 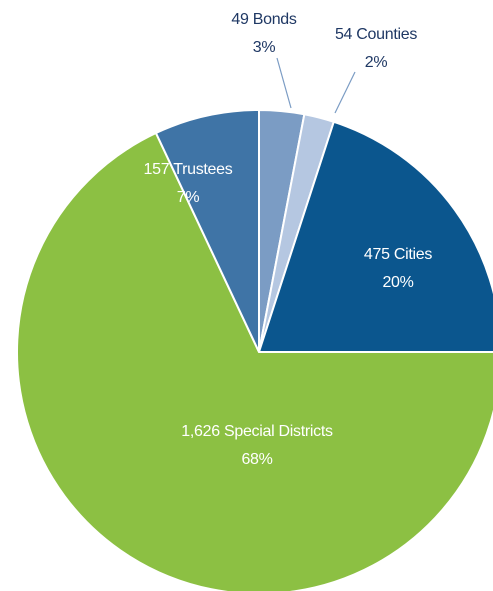 I want to click on slice-label: 1,626 Special Districts, so click(x=257, y=431).